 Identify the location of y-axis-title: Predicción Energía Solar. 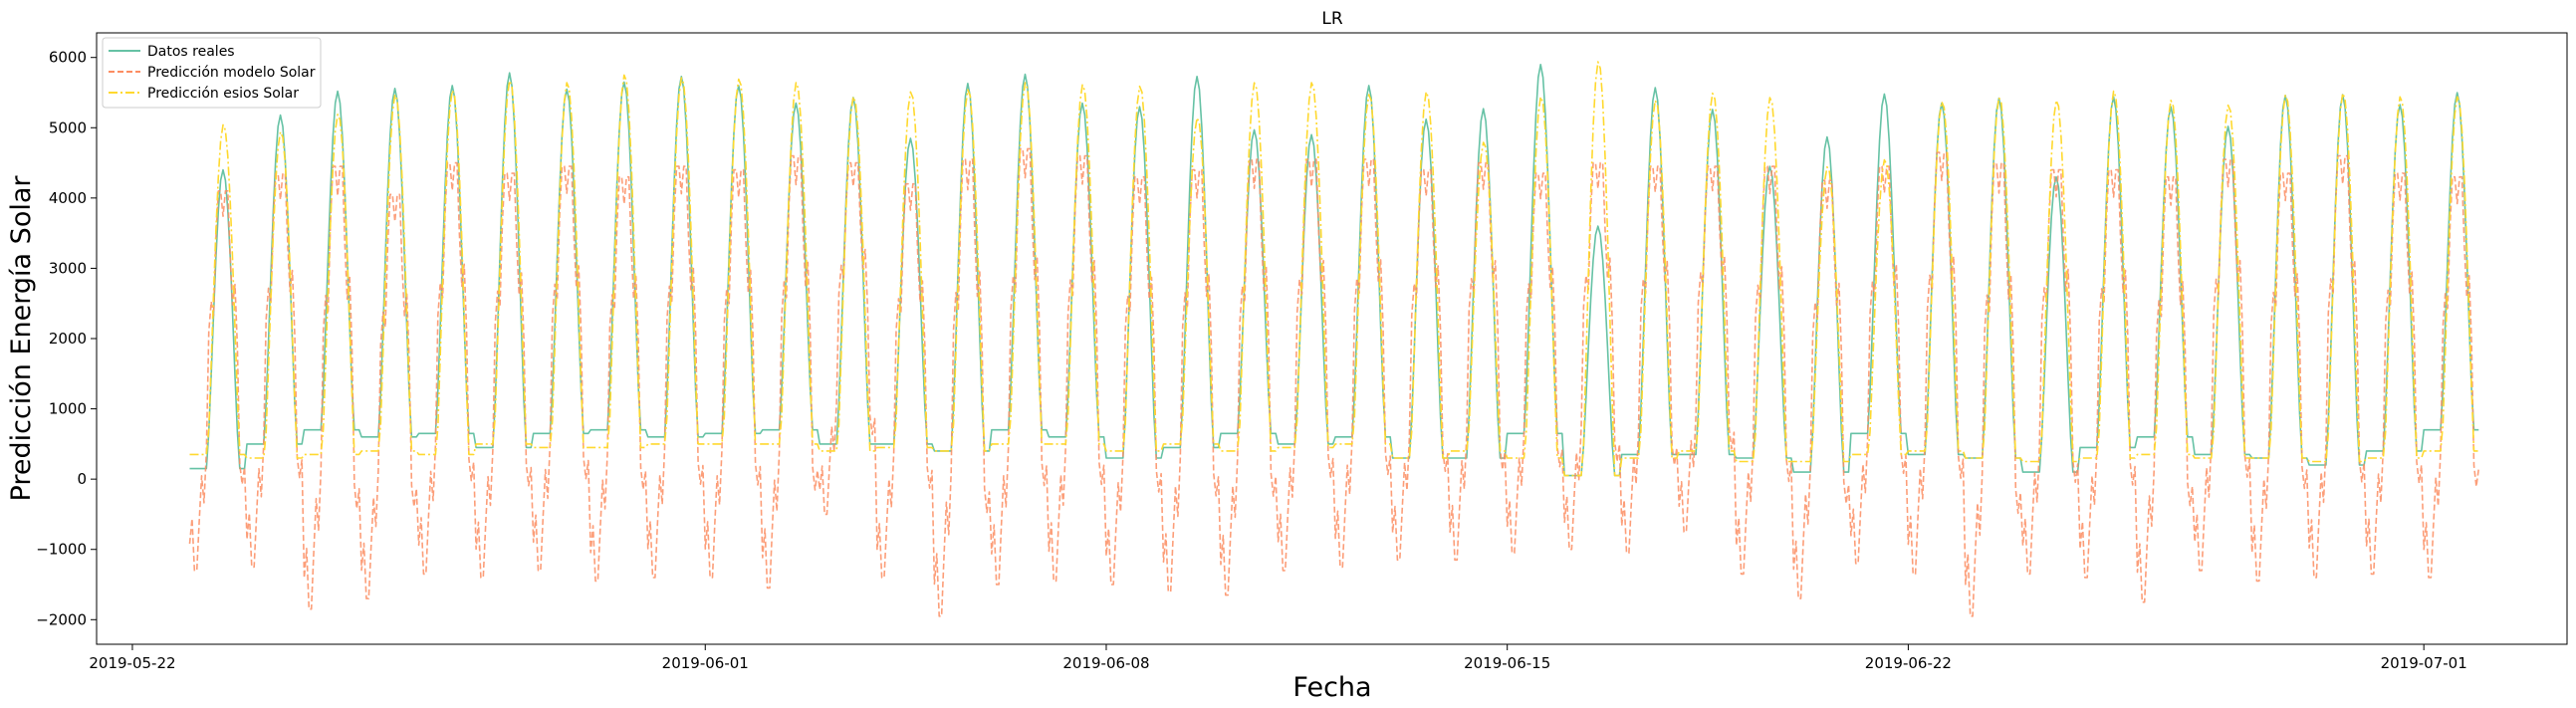
(21, 338).